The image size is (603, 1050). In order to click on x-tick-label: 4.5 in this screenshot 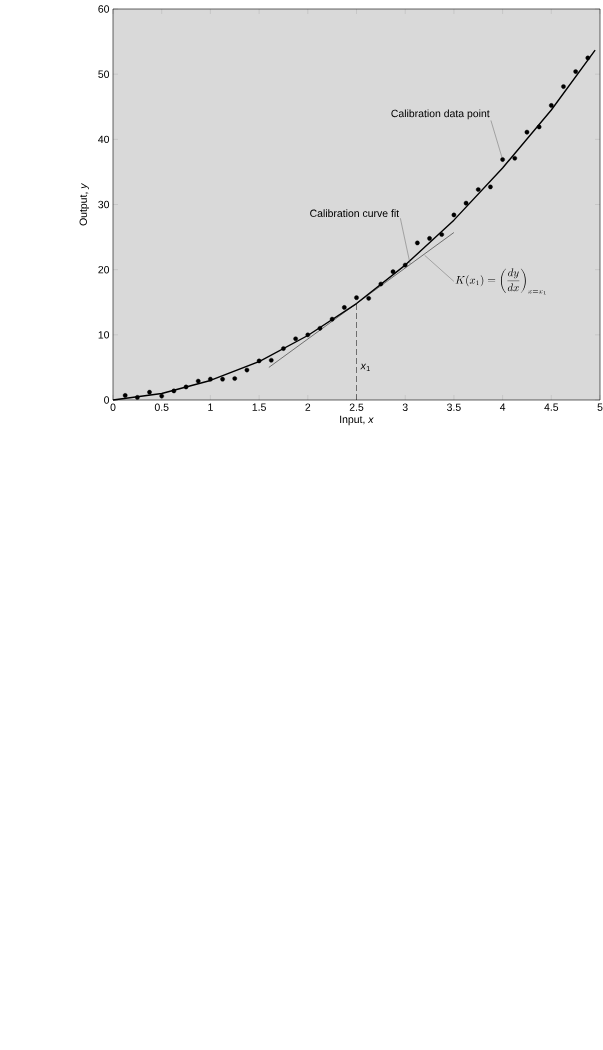, I will do `click(551, 407)`.